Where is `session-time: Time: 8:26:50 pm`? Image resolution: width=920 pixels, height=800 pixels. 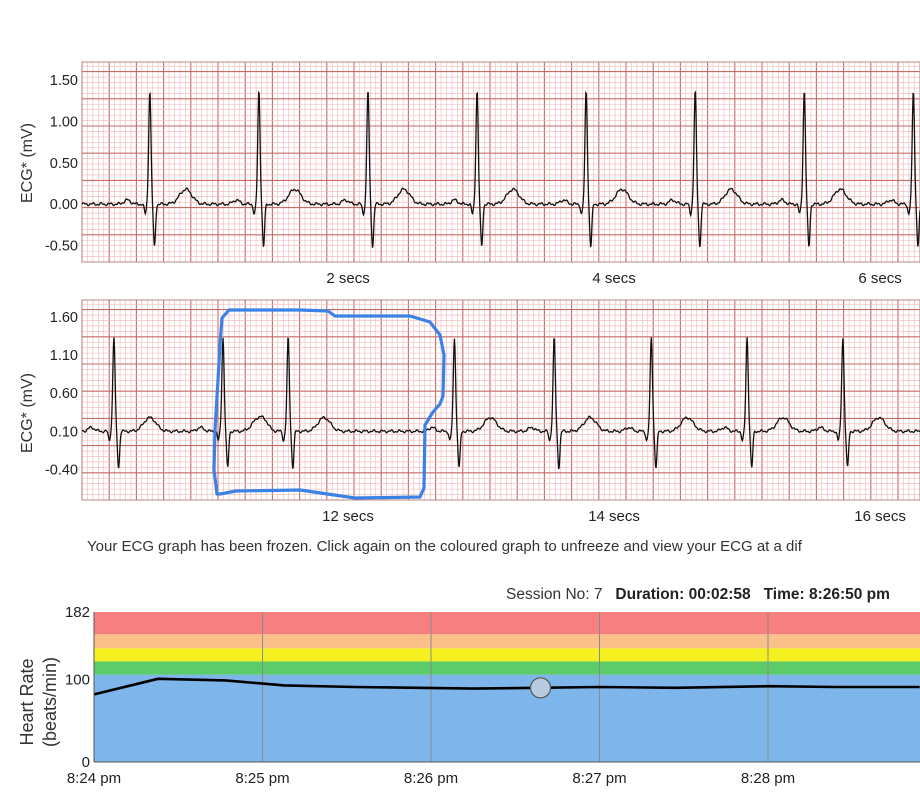 session-time: Time: 8:26:50 pm is located at coordinates (826, 594).